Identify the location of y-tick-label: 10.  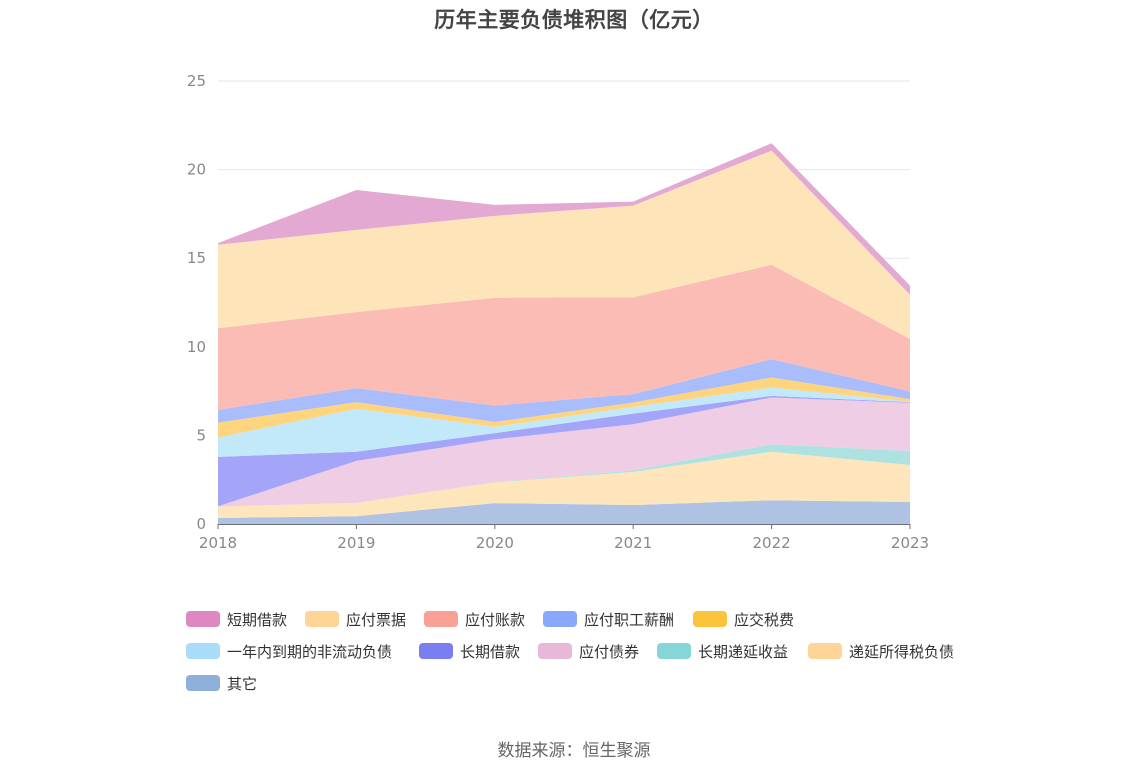
(196, 347).